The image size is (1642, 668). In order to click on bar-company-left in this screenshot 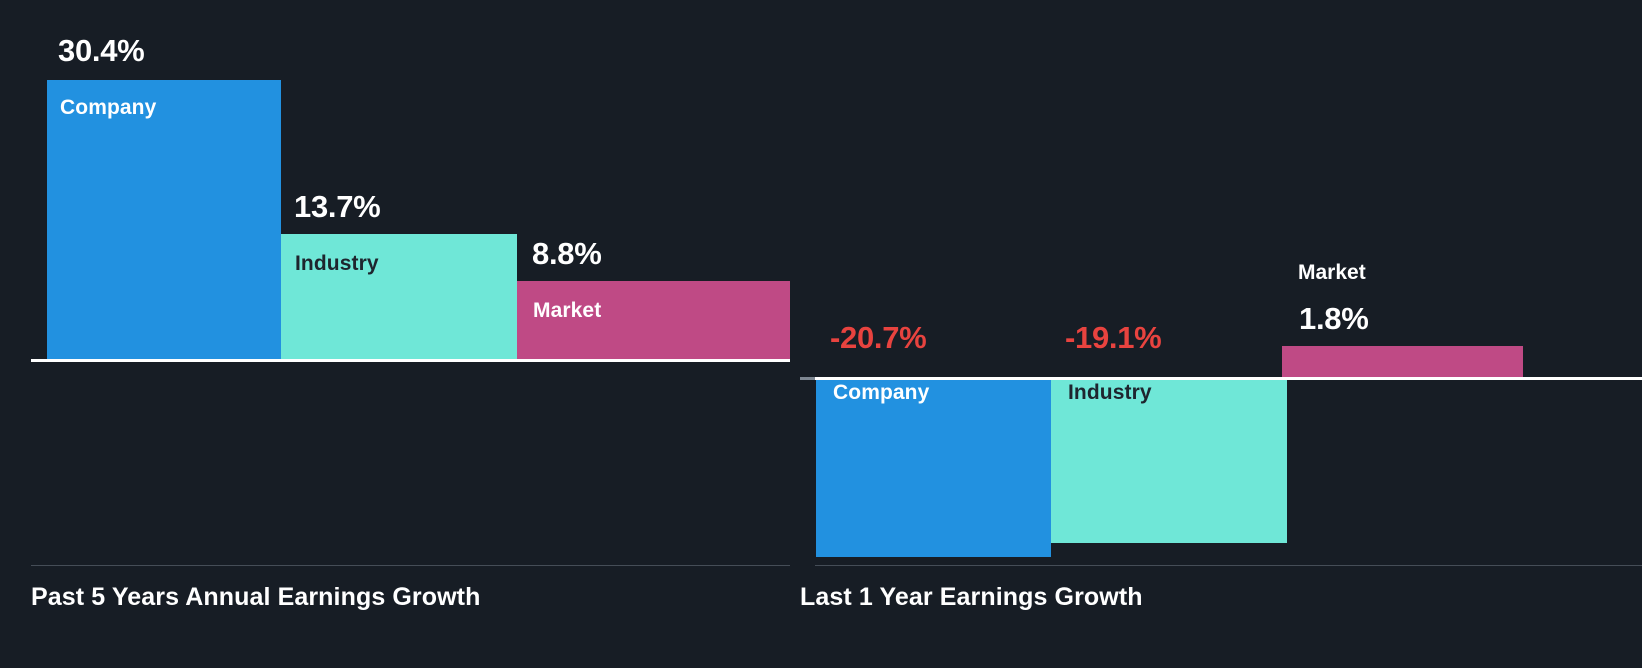, I will do `click(164, 220)`.